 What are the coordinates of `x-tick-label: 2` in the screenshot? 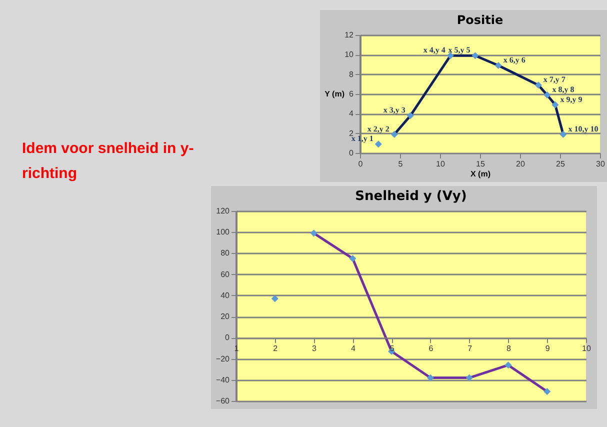 It's located at (275, 349).